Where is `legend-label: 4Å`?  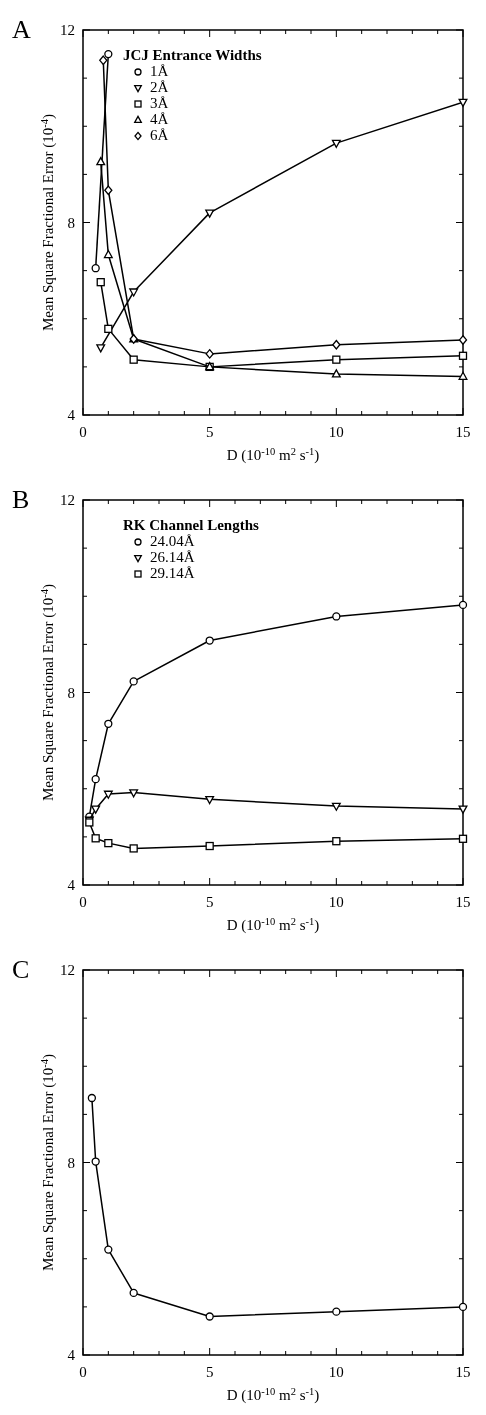 legend-label: 4Å is located at coordinates (159, 119).